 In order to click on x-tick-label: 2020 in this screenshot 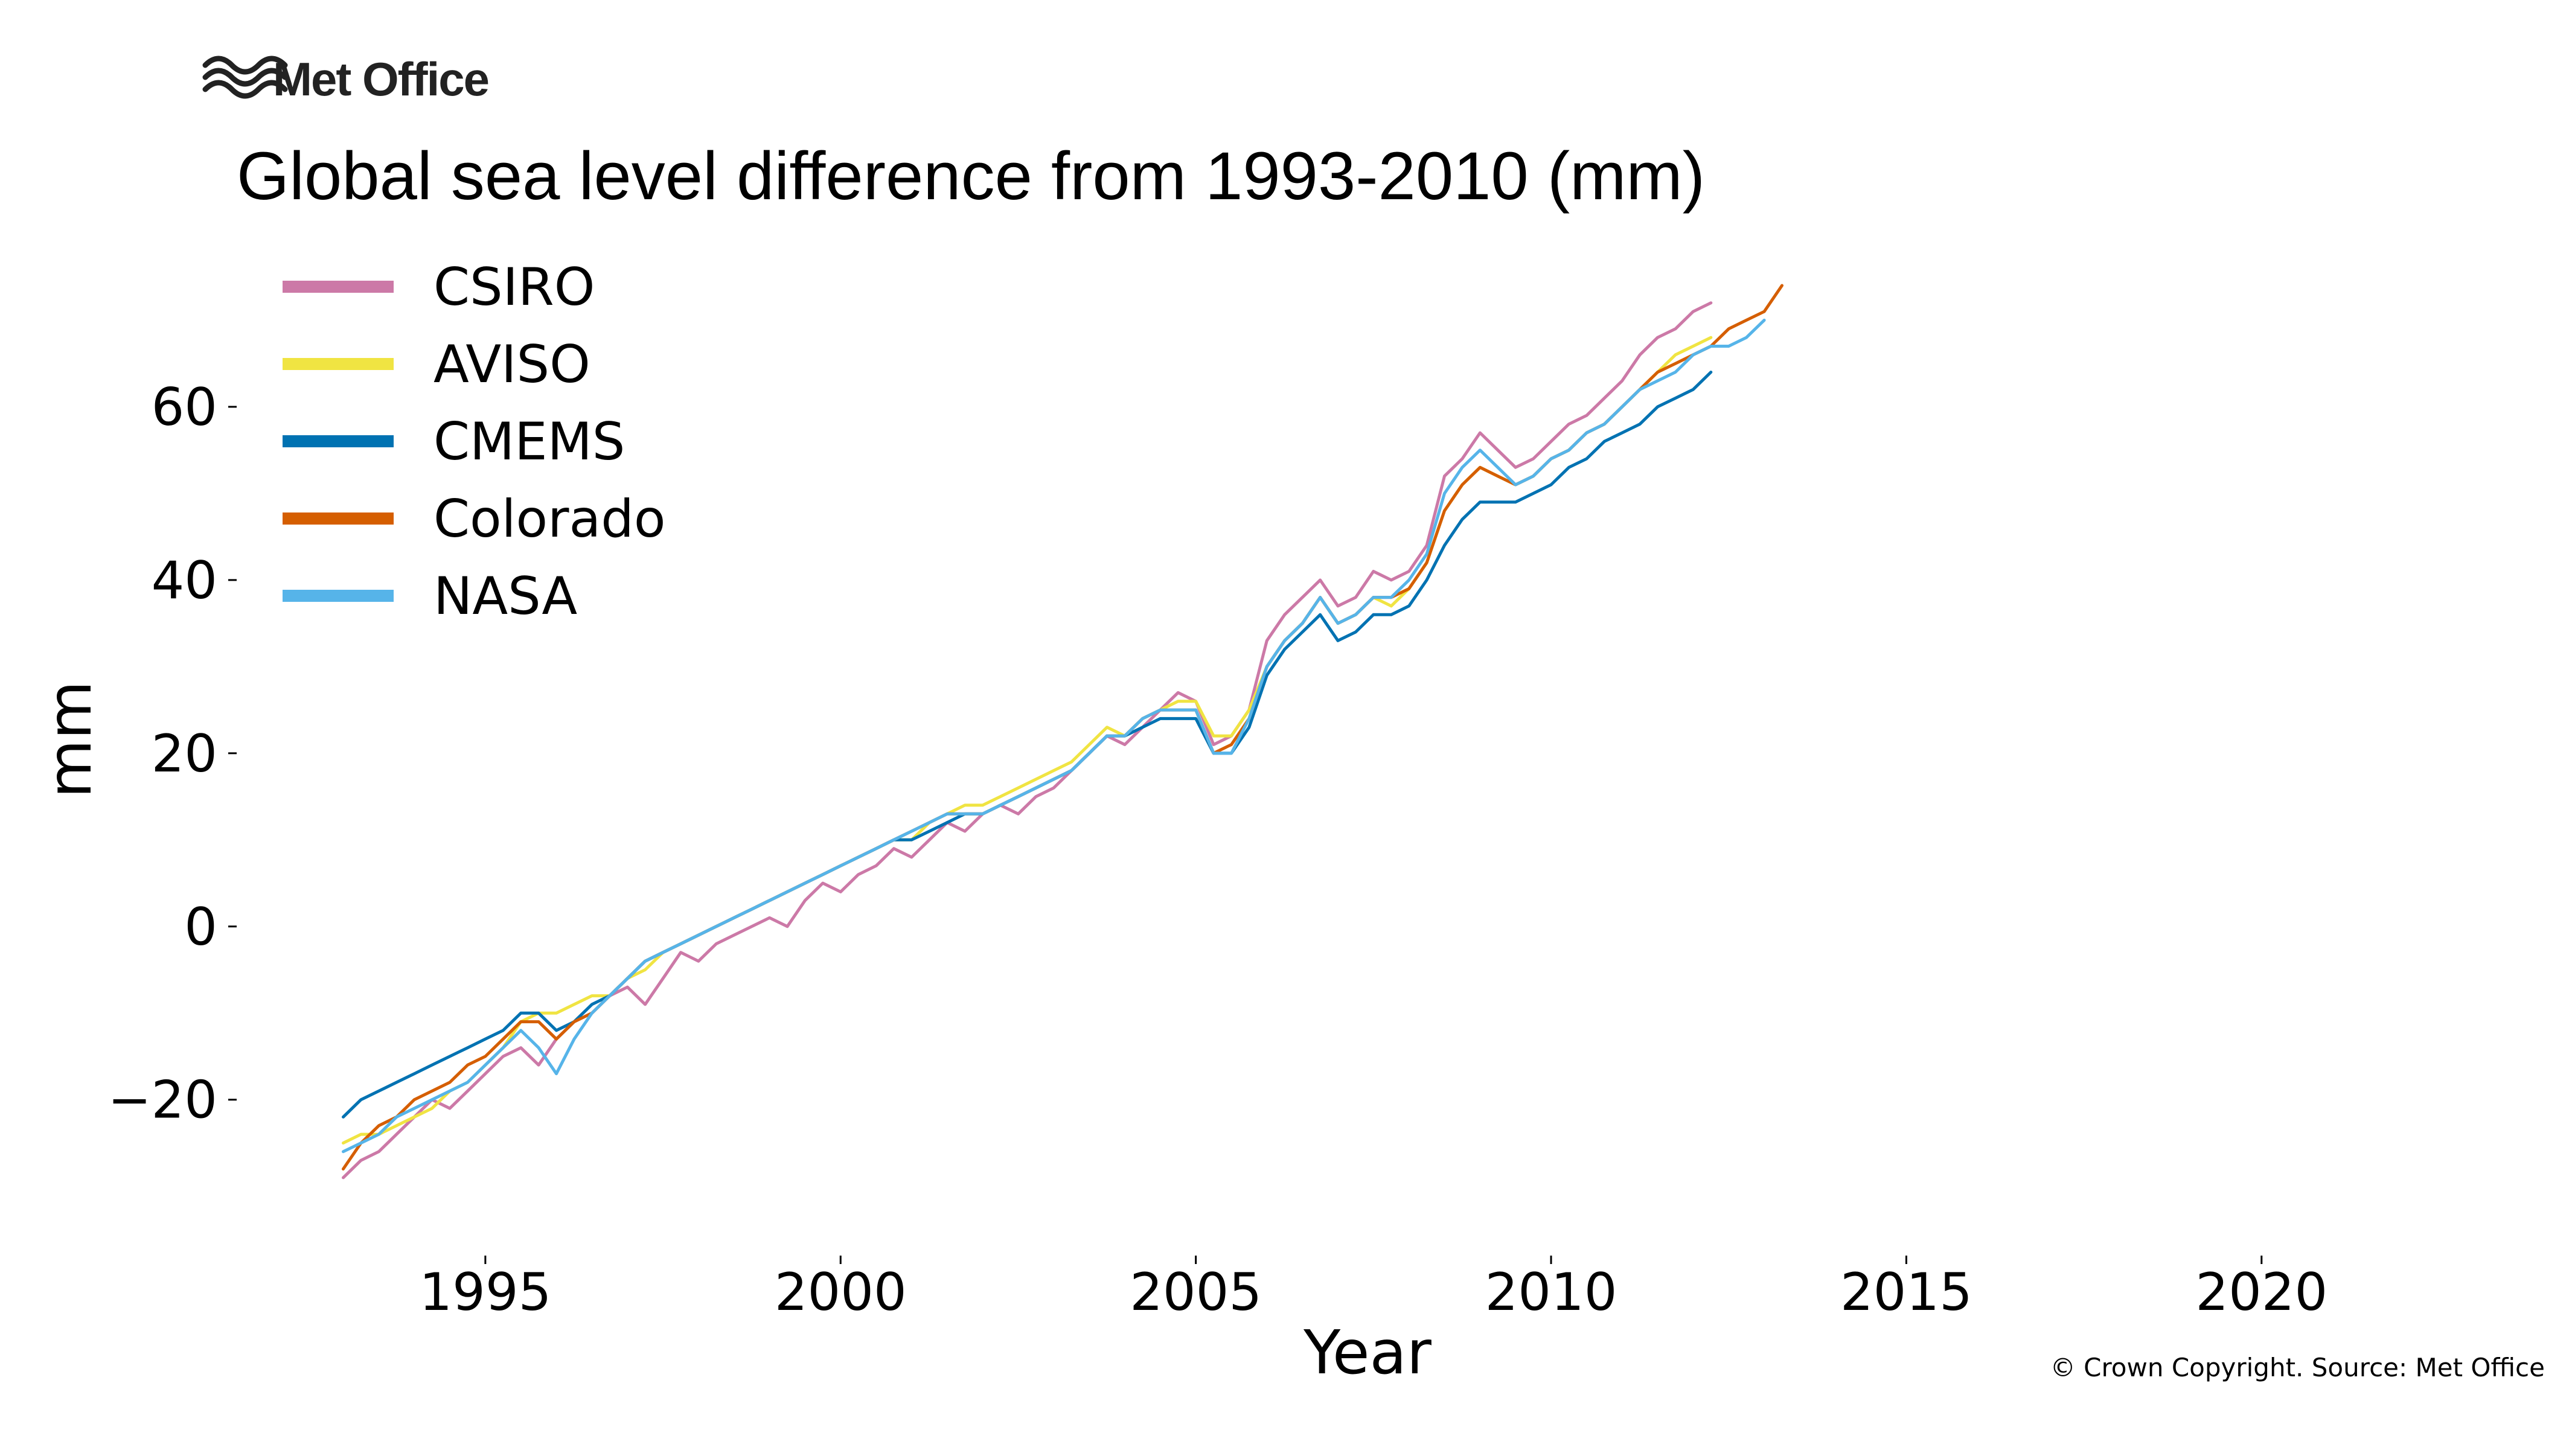, I will do `click(2261, 1293)`.